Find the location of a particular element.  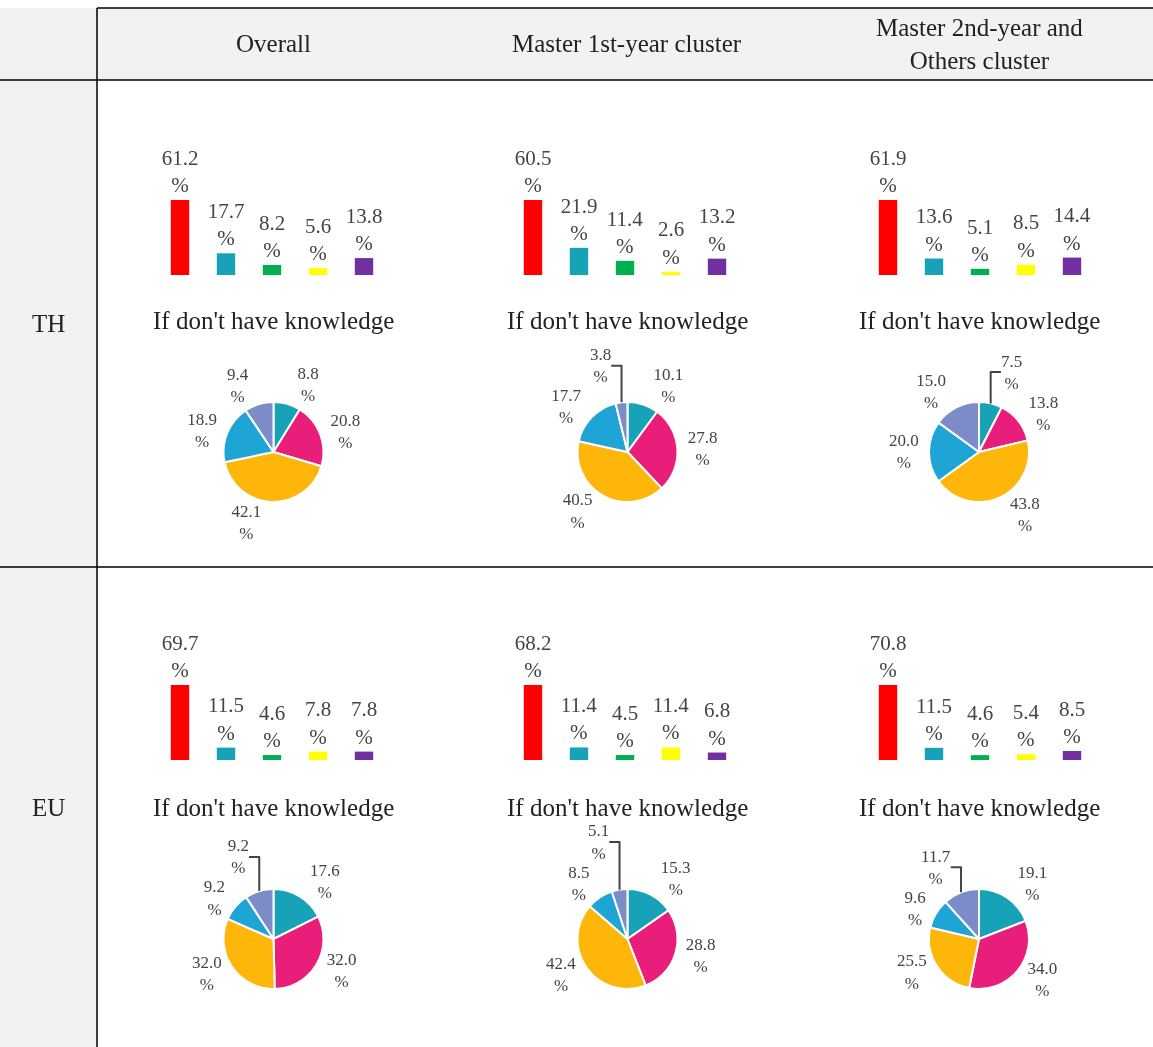

data-label: 43.8 % is located at coordinates (1025, 514).